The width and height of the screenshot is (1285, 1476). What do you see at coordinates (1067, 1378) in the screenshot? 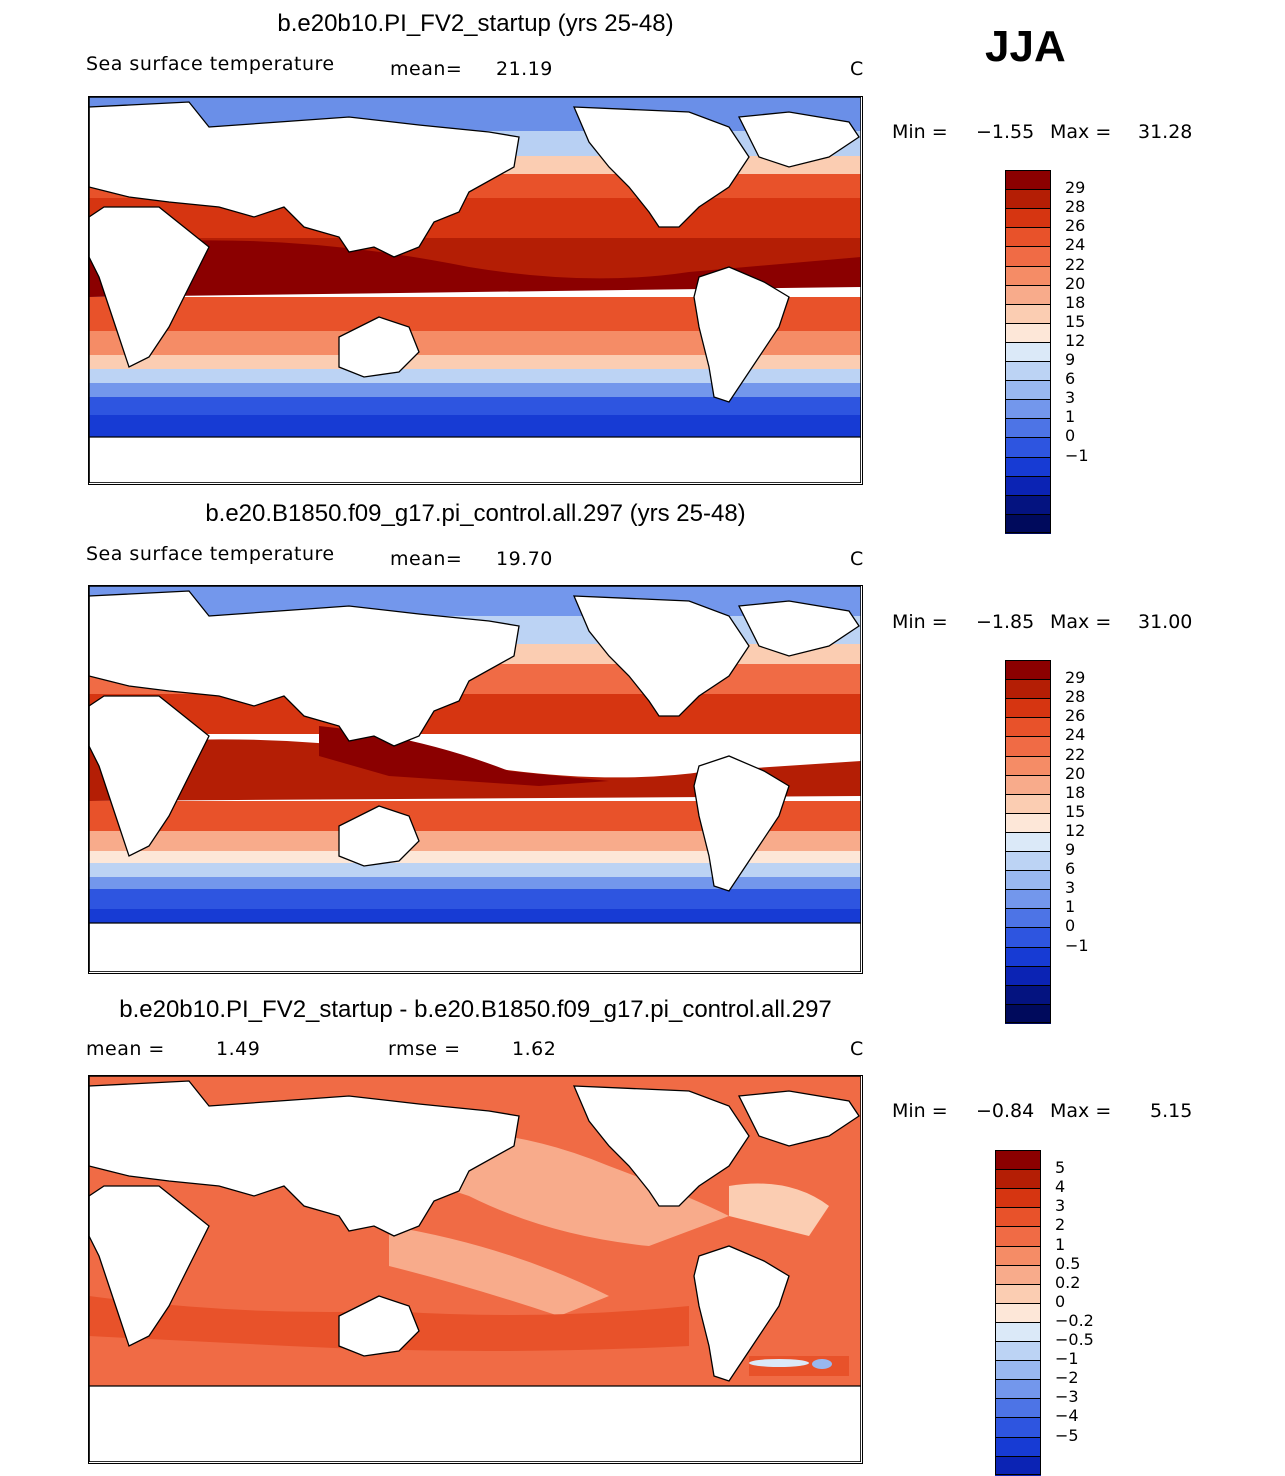
I see `colorbar-tick-label: −2` at bounding box center [1067, 1378].